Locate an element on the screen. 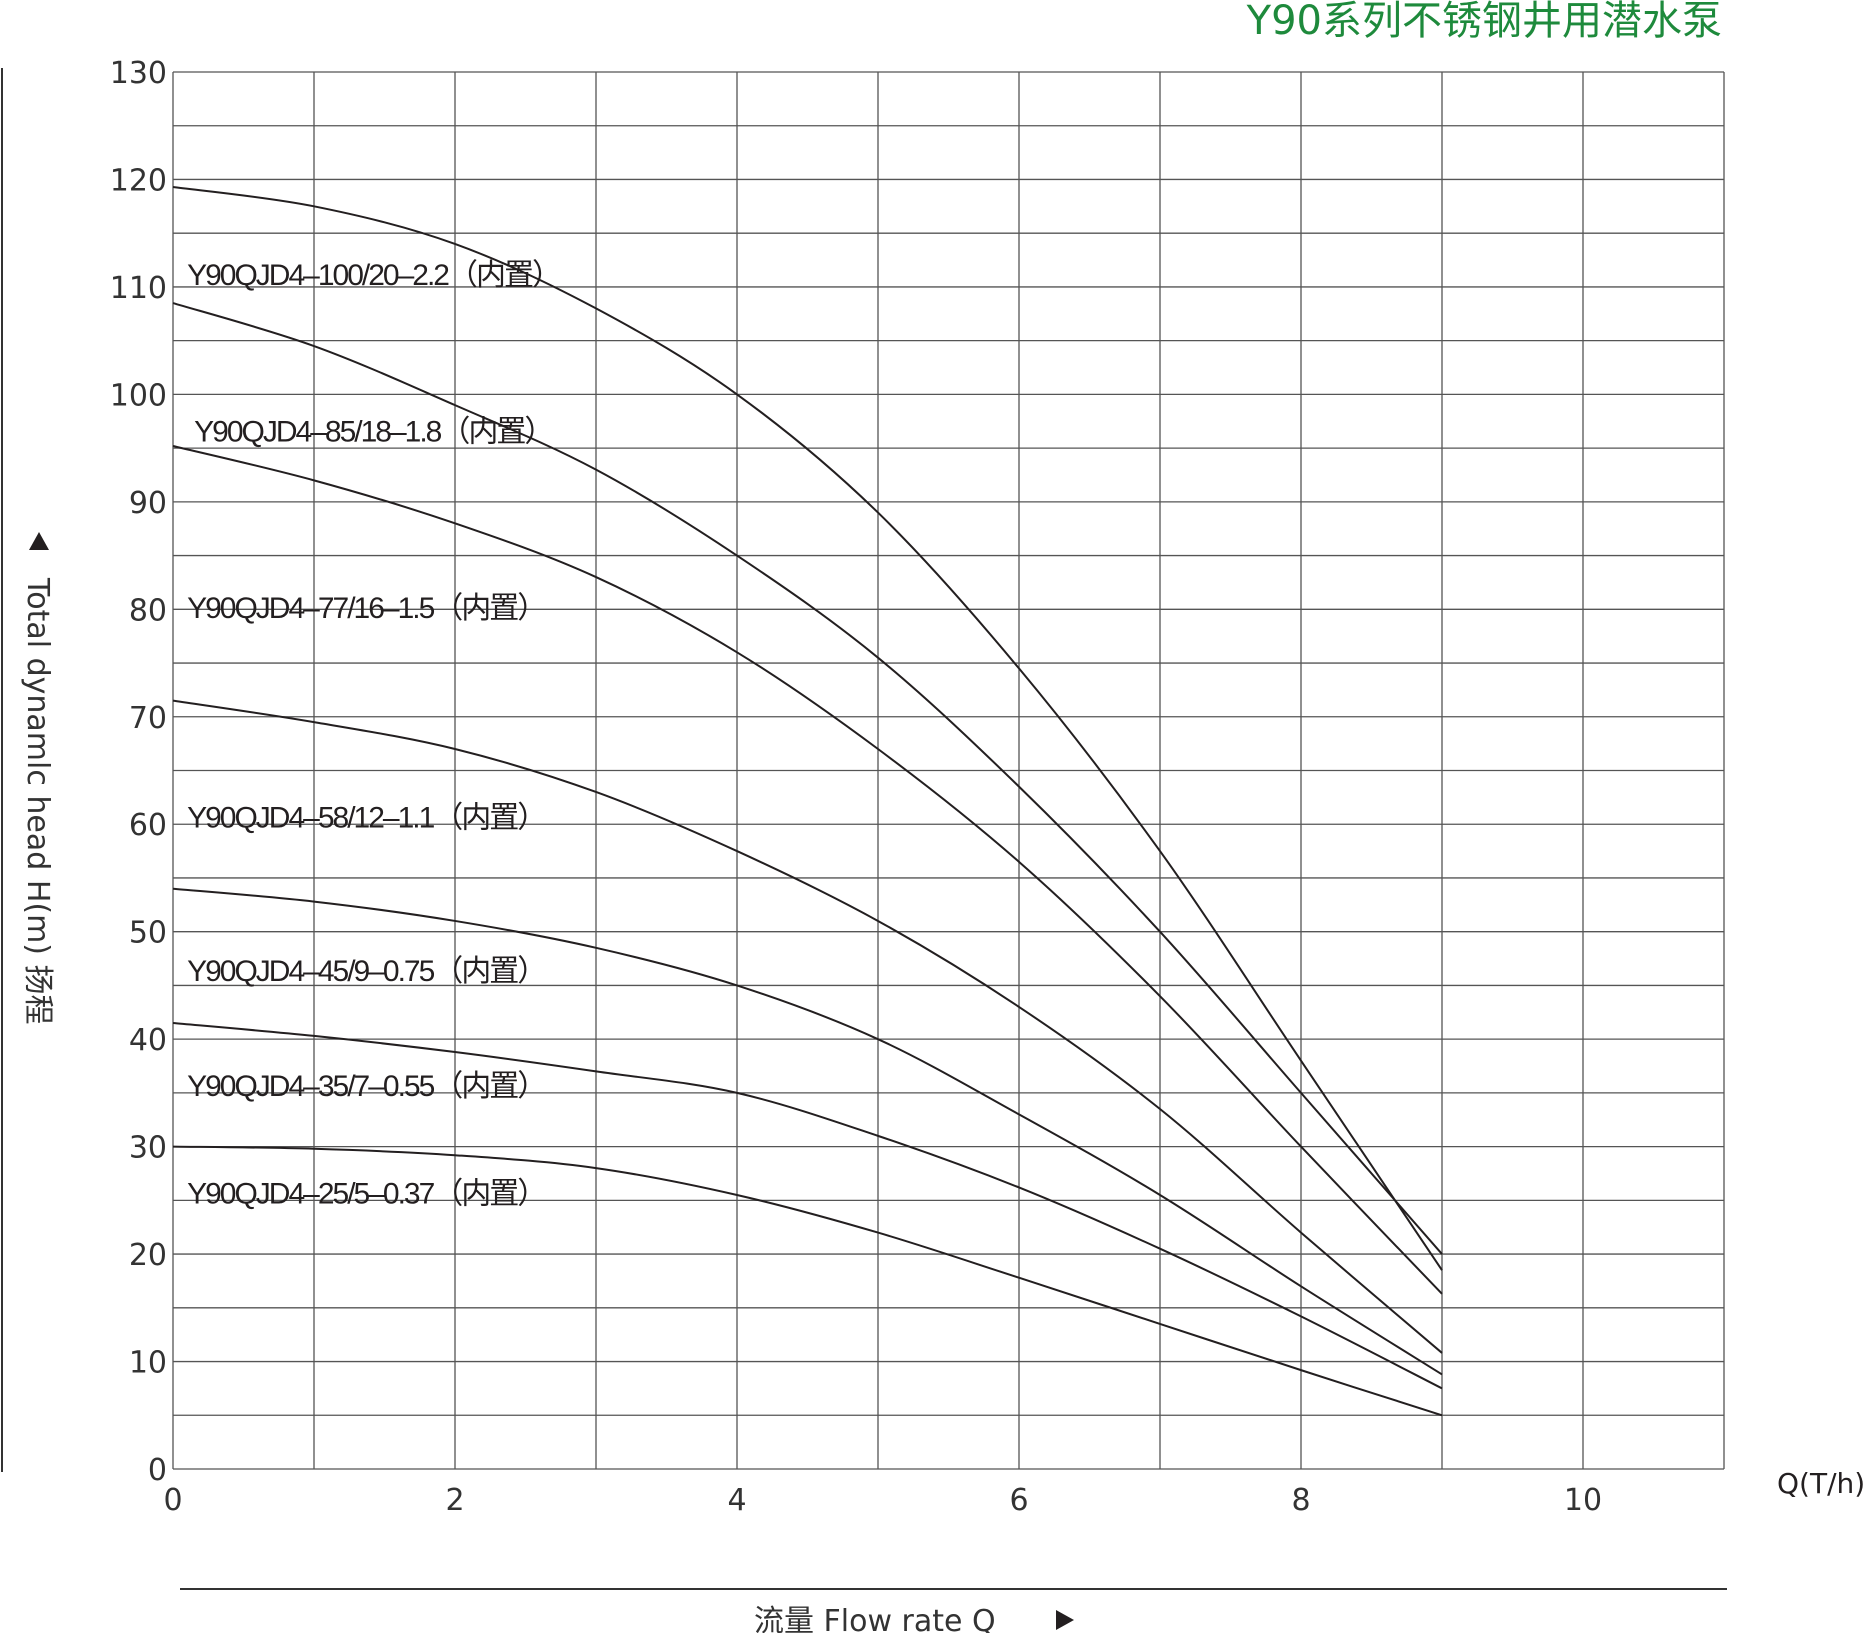 This screenshot has height=1633, width=1867. x-axis-title: 流量 Flow rate Q is located at coordinates (875, 1618).